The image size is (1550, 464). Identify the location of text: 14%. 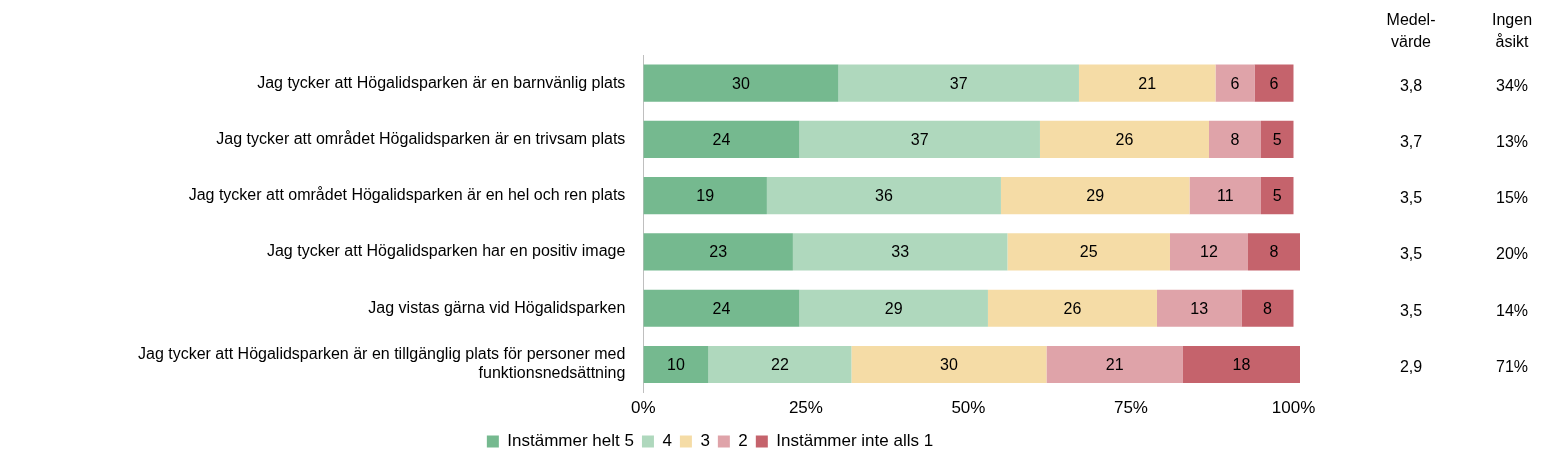
(1512, 310).